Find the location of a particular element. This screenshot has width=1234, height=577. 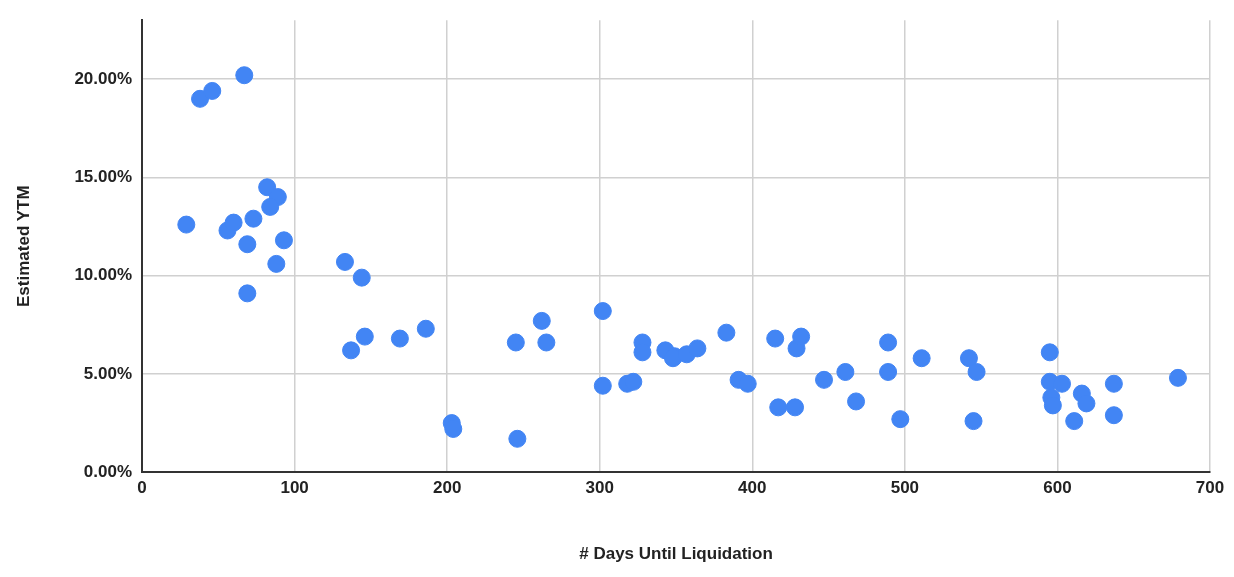

y-tick-label: 15.00% is located at coordinates (103, 177).